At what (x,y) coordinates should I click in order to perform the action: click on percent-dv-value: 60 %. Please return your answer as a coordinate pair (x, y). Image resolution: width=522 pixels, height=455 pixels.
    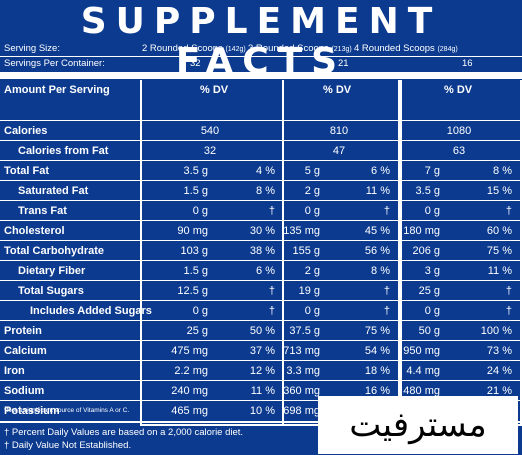
    Looking at the image, I should click on (499, 231).